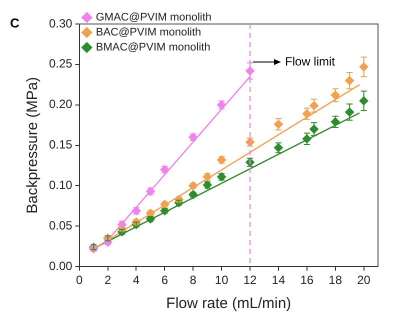 The image size is (406, 325). What do you see at coordinates (307, 280) in the screenshot?
I see `x-tick-label: 16` at bounding box center [307, 280].